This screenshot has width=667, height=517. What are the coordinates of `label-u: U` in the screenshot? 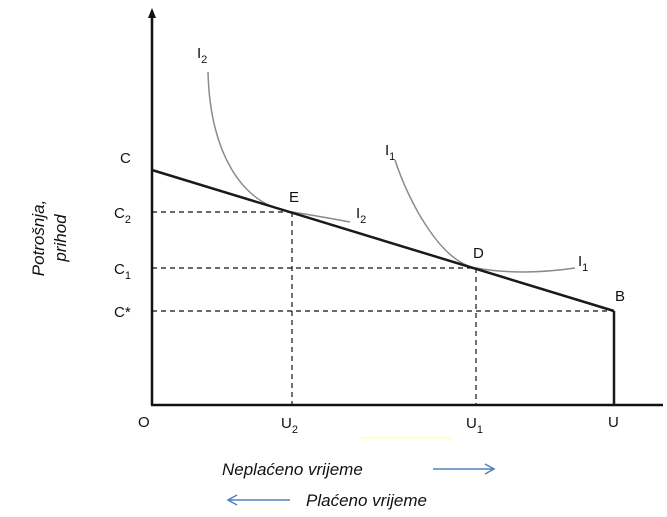 It's located at (613, 422).